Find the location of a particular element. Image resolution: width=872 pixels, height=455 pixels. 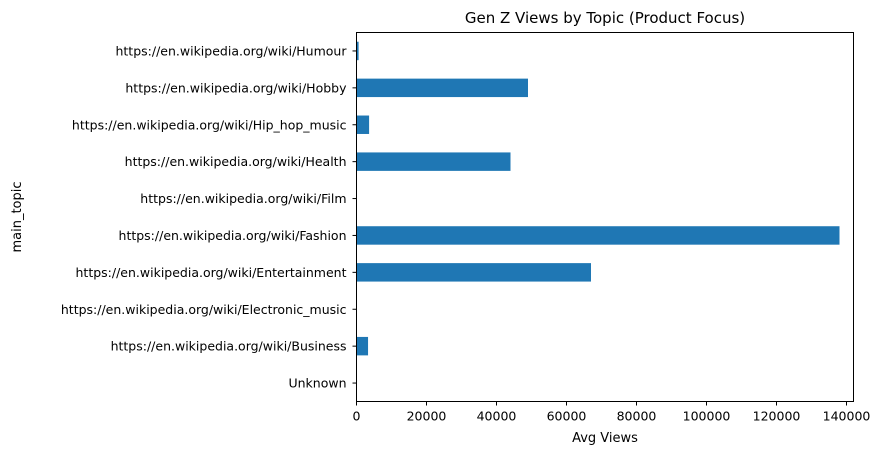

x-axis-label: Avg Views is located at coordinates (605, 438).